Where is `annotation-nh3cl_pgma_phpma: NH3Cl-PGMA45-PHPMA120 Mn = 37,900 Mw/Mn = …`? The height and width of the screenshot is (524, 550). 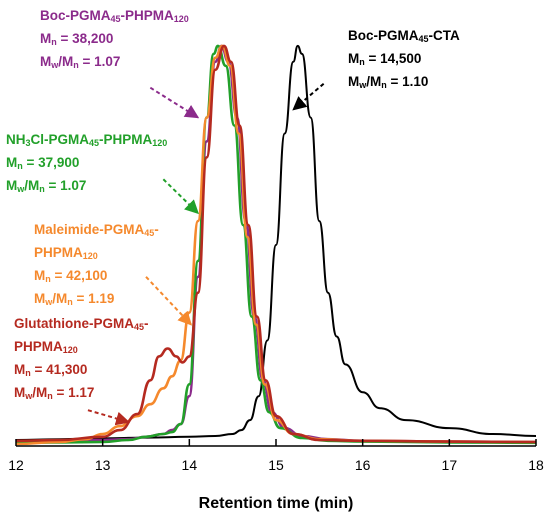
annotation-nh3cl_pgma_phpma: NH3Cl-PGMA45-PHPMA120 Mn = 37,900 Mw/Mn = … is located at coordinates (86, 164).